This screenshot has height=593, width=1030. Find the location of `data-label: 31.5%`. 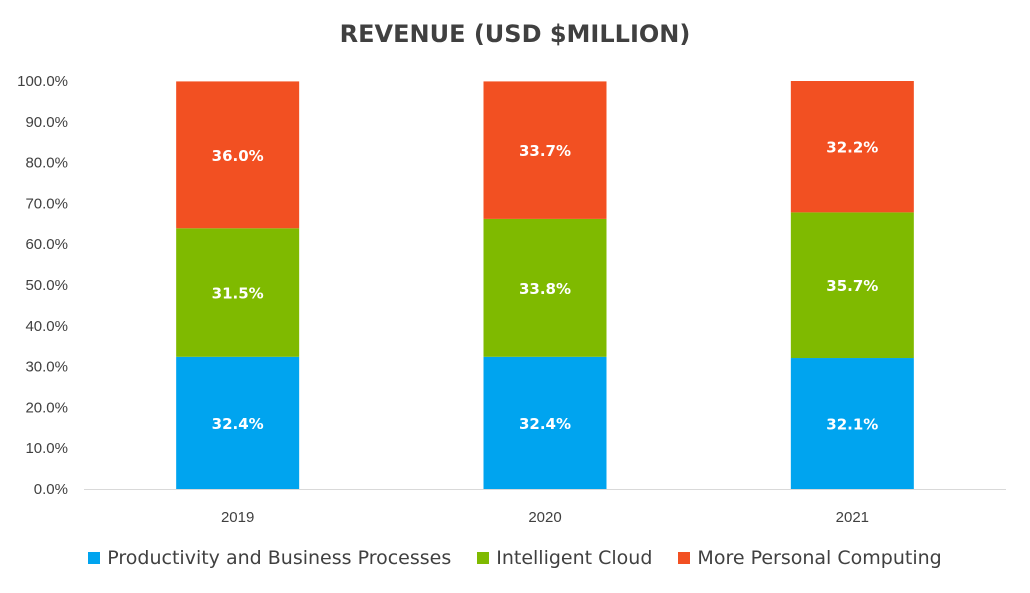

data-label: 31.5% is located at coordinates (238, 294).